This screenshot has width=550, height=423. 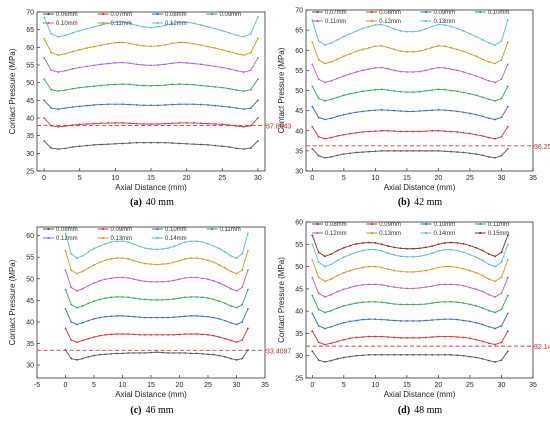 What do you see at coordinates (299, 11) in the screenshot?
I see `y-tick-label: 70` at bounding box center [299, 11].